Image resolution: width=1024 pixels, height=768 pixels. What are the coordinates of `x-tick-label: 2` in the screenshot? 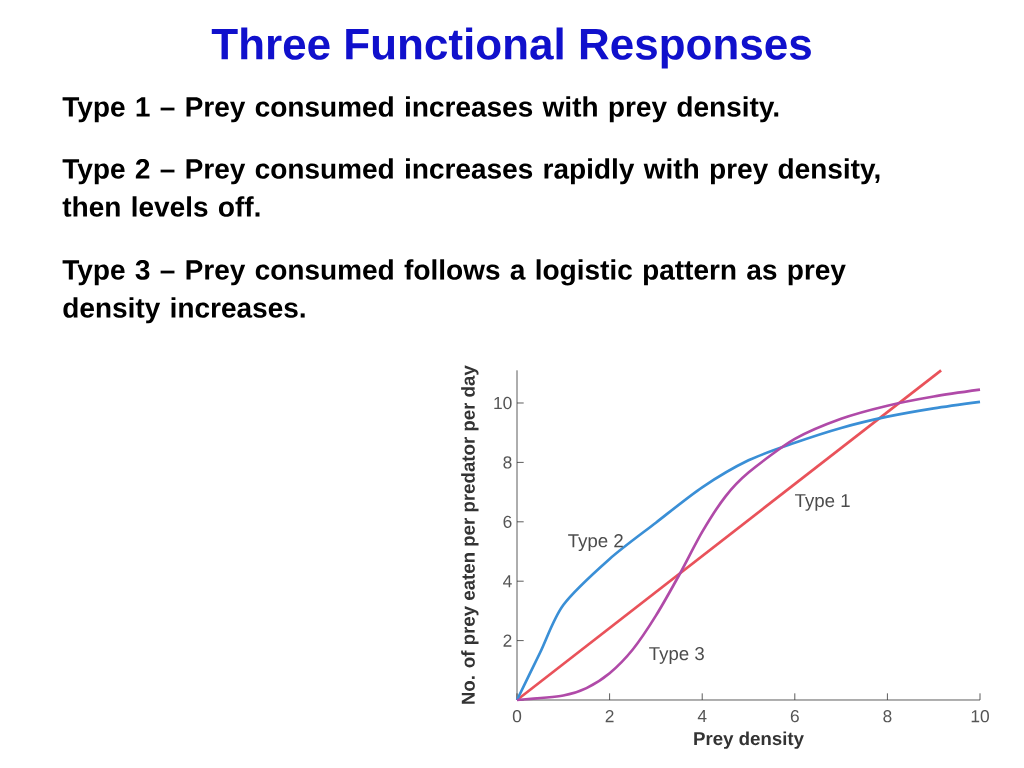 It's located at (609, 716).